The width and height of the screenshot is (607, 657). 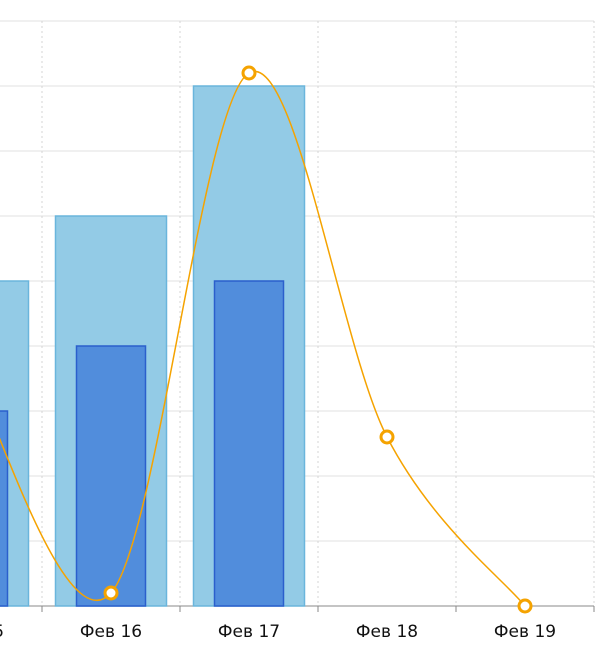 What do you see at coordinates (111, 632) in the screenshot?
I see `x-tick-label: Фев 16` at bounding box center [111, 632].